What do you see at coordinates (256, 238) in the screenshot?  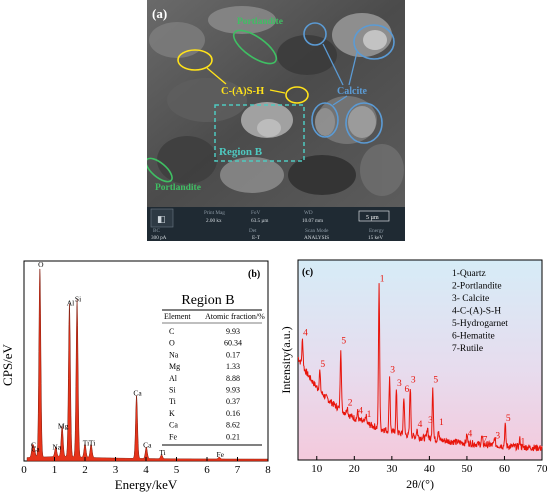 I see `info-det-value: E-T` at bounding box center [256, 238].